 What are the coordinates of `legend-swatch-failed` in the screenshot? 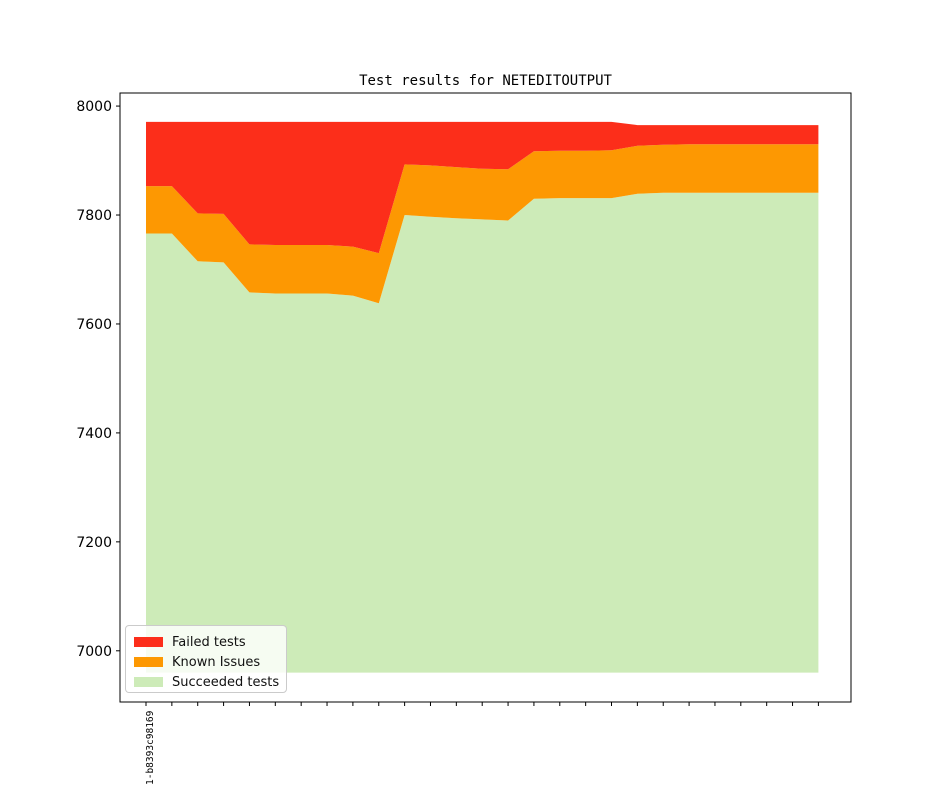 It's located at (148, 642).